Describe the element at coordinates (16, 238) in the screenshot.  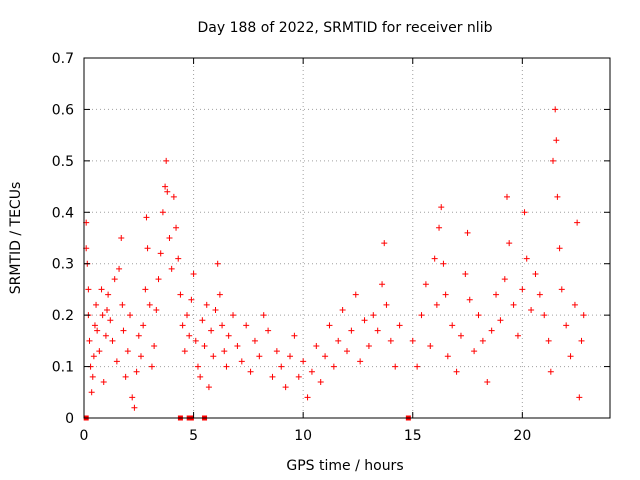
I see `y-axis-label: SRMTID / TECUs` at that location.